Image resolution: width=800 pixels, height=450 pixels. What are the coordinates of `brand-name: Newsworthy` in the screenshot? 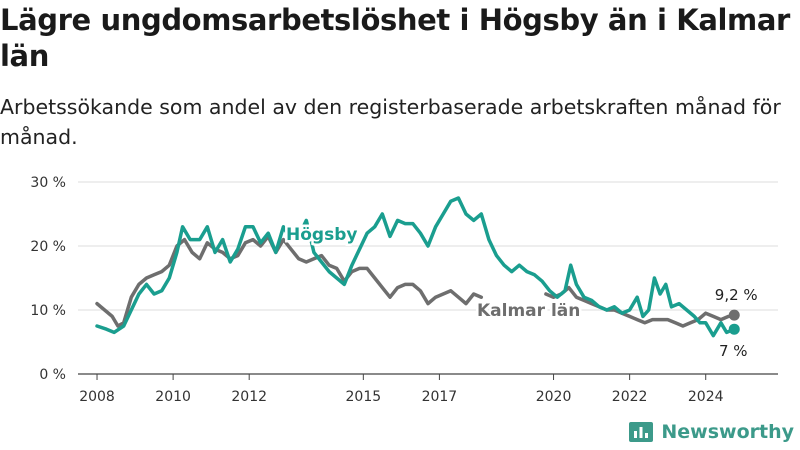 It's located at (727, 432).